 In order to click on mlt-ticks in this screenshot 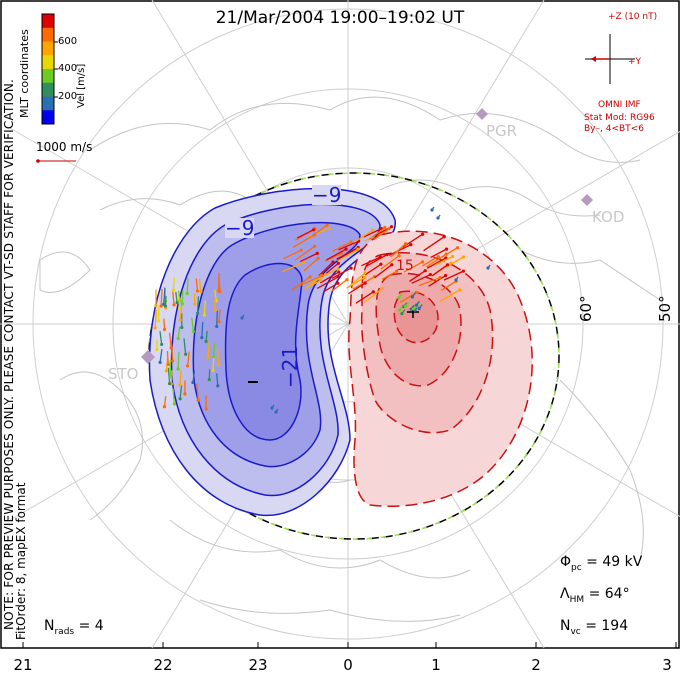, I will do `click(349, 645)`.